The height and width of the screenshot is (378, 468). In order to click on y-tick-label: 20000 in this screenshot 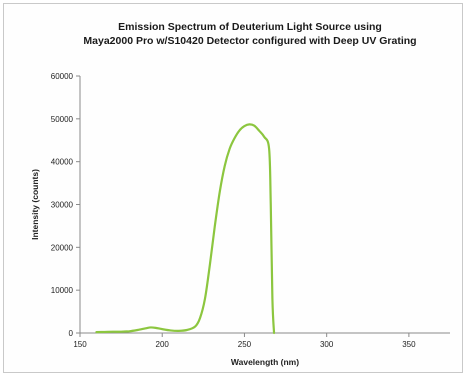, I will do `click(62, 247)`.